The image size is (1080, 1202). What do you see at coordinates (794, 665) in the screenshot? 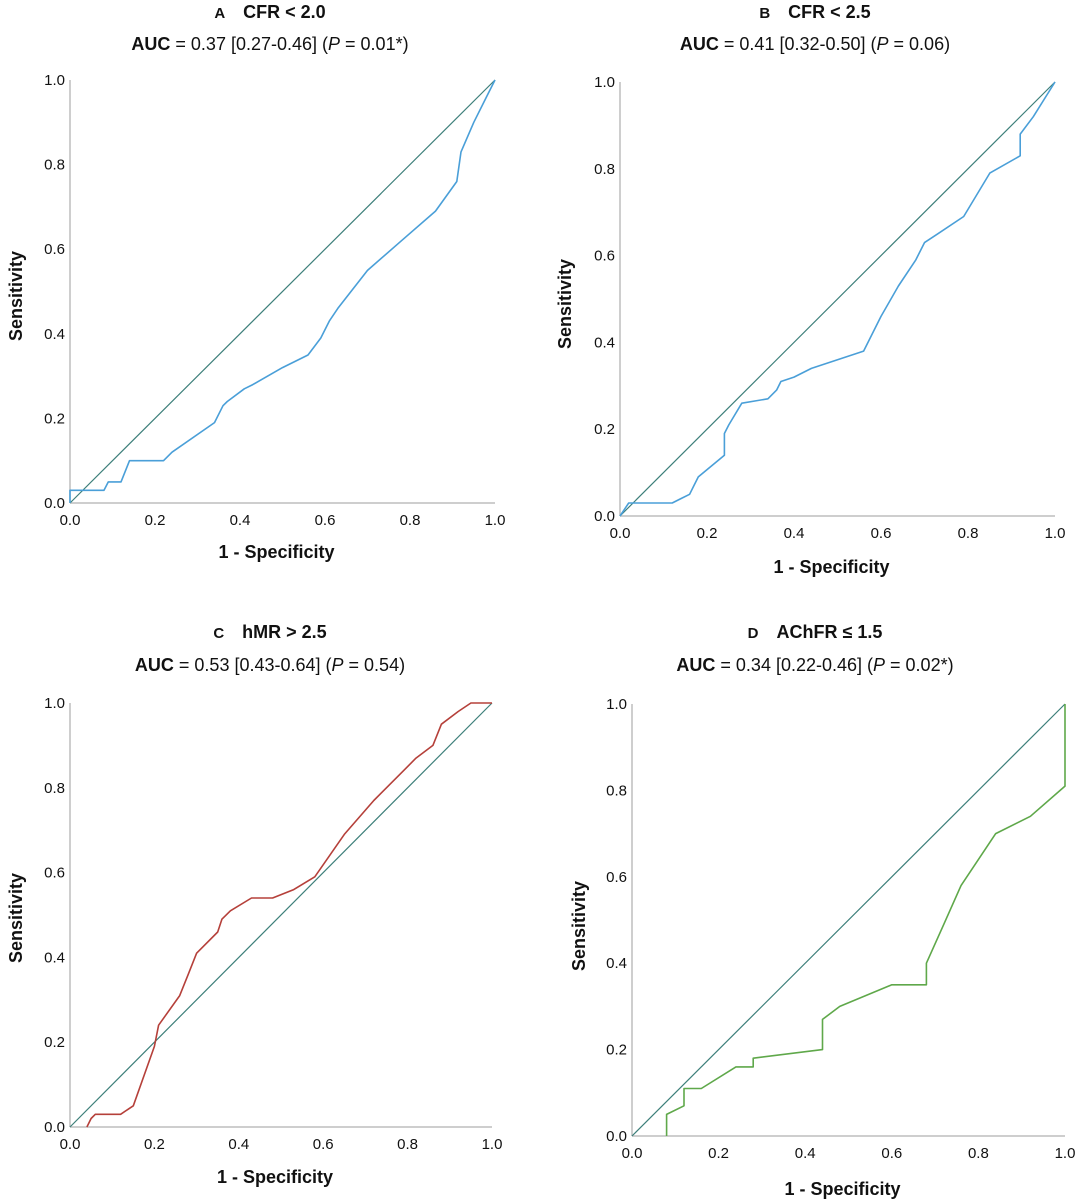
I see `auc-values: = 0.34 [0.22-0.46] (` at bounding box center [794, 665].